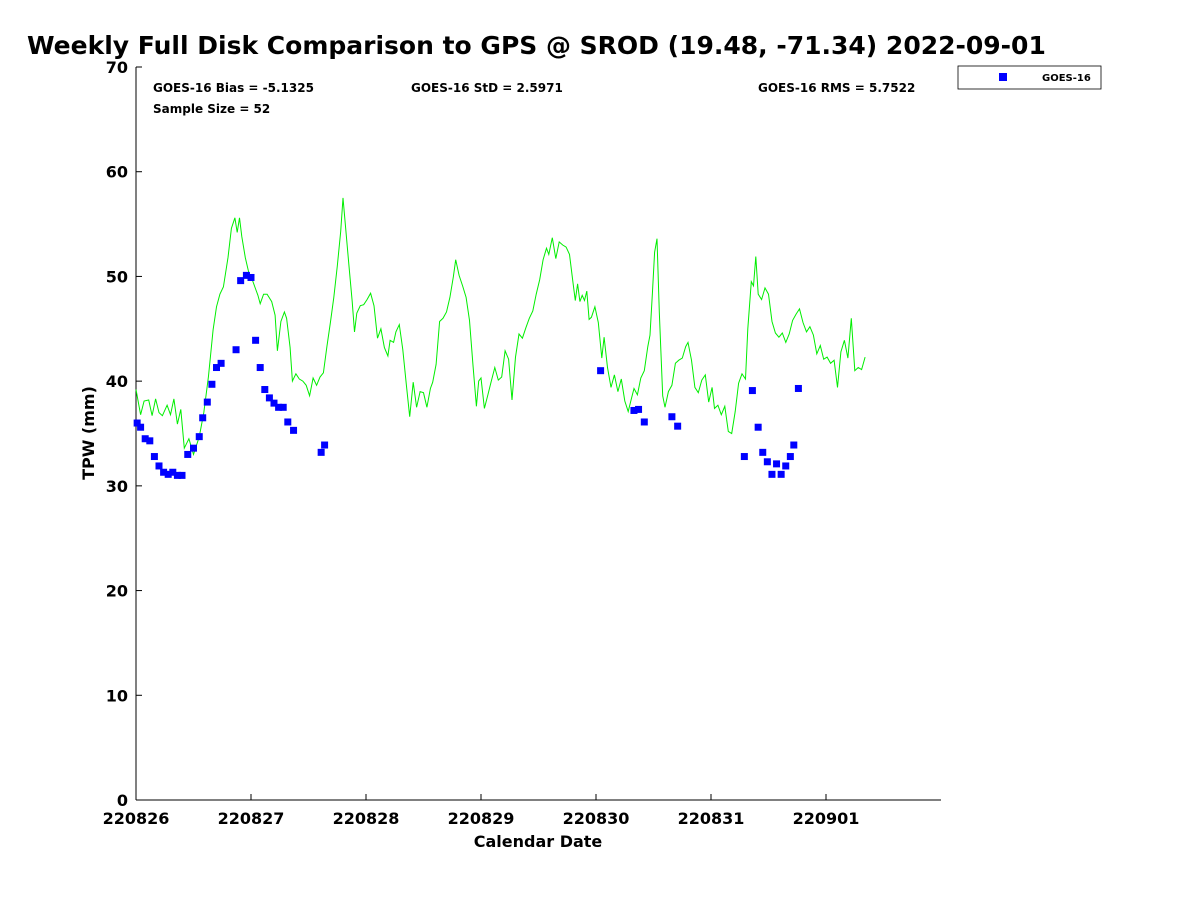 This screenshot has width=1200, height=900. I want to click on rms-stat: GOES-16 RMS = 5.7522, so click(836, 88).